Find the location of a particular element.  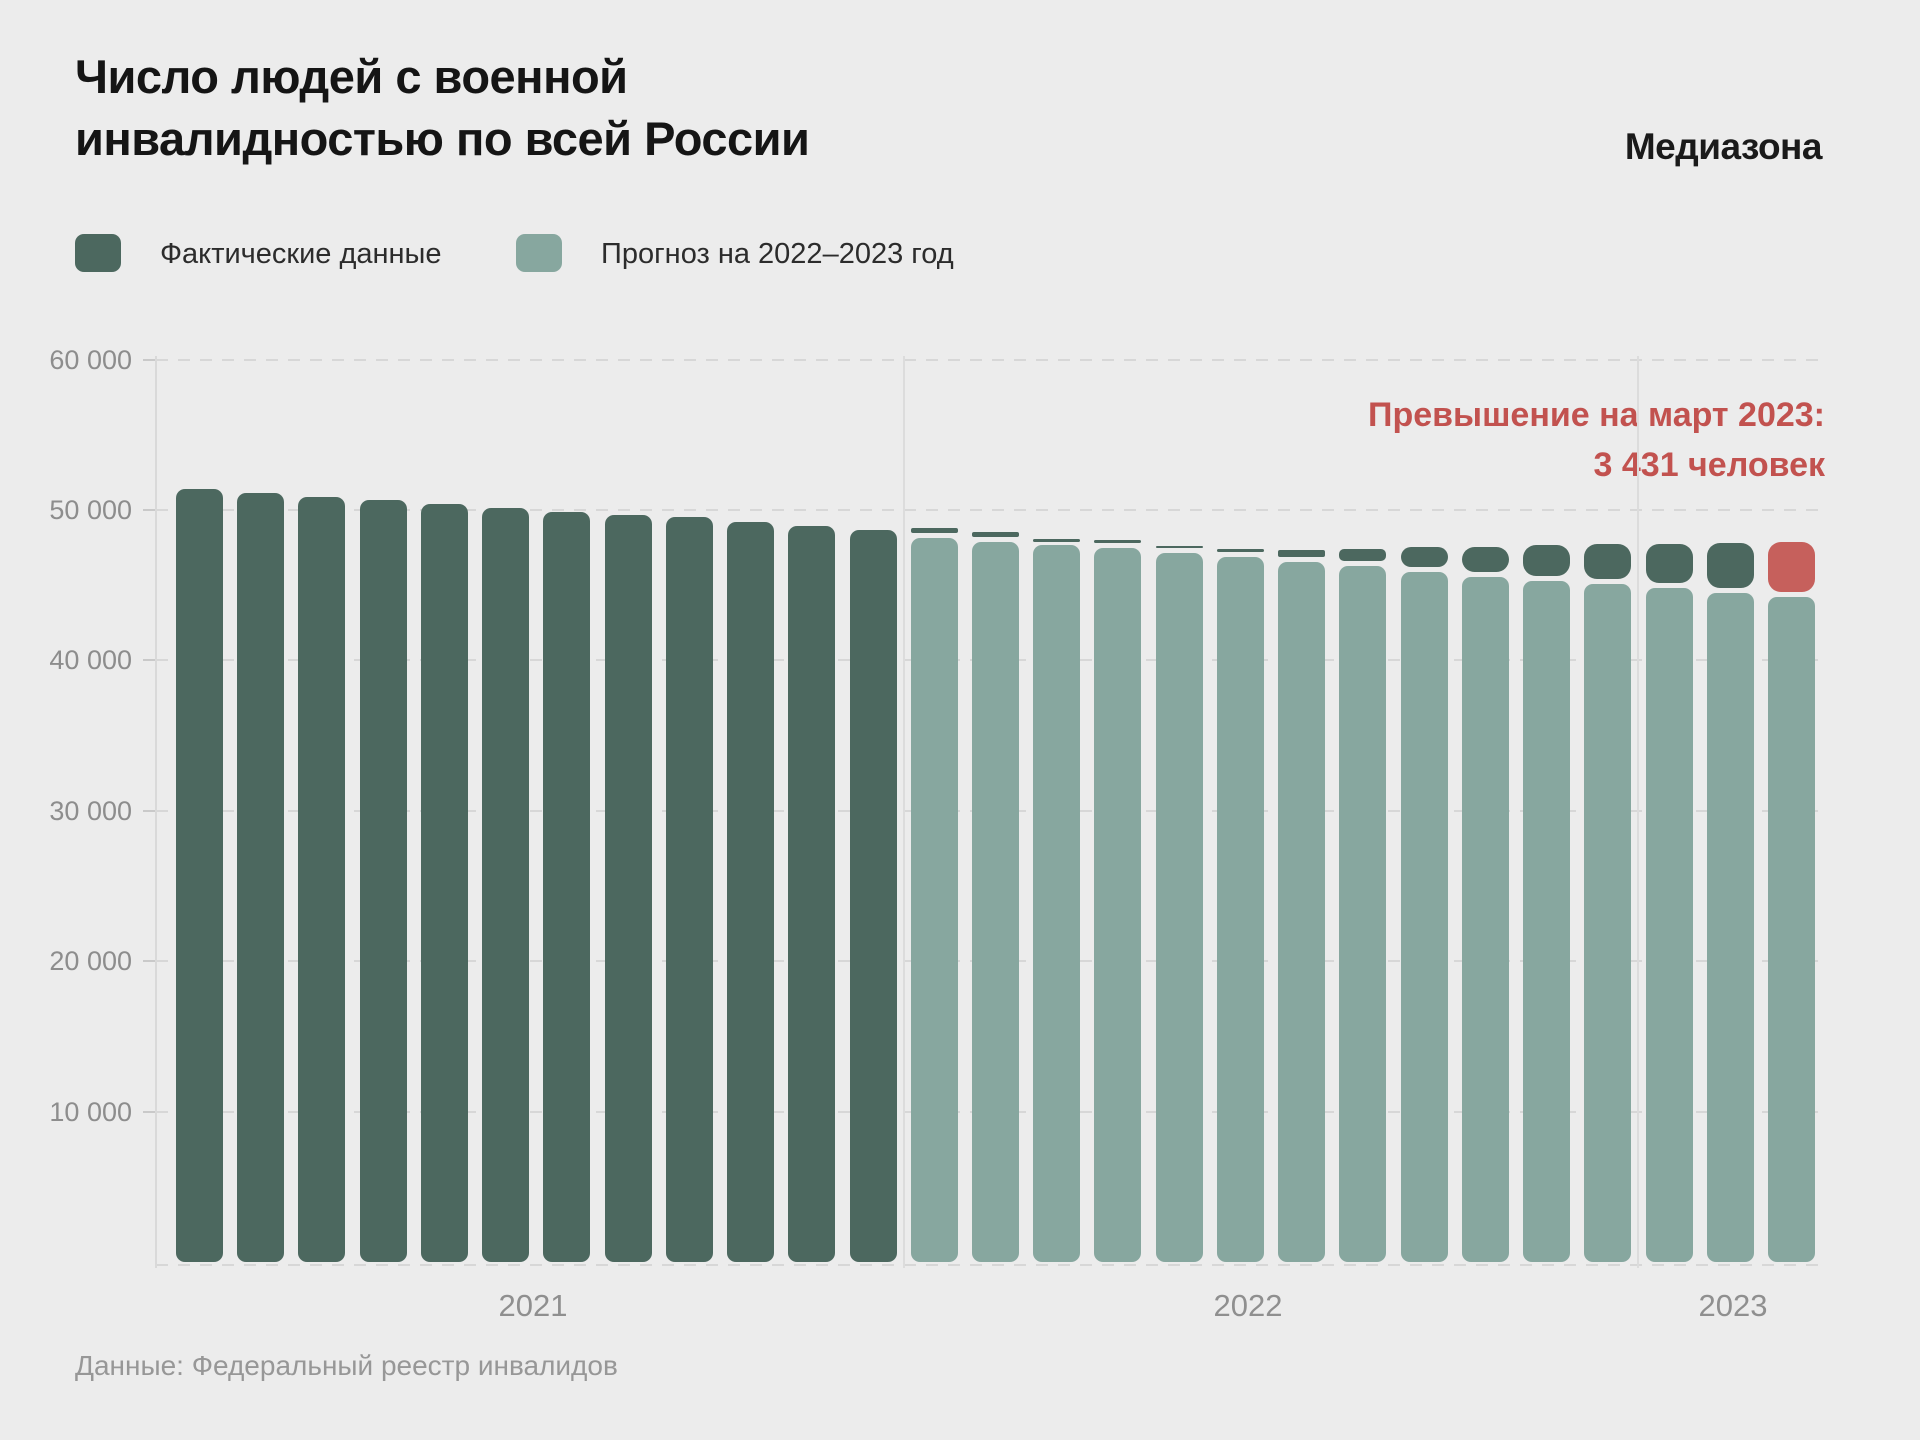

y-tick-label-60000: 60 000 is located at coordinates (90, 359).